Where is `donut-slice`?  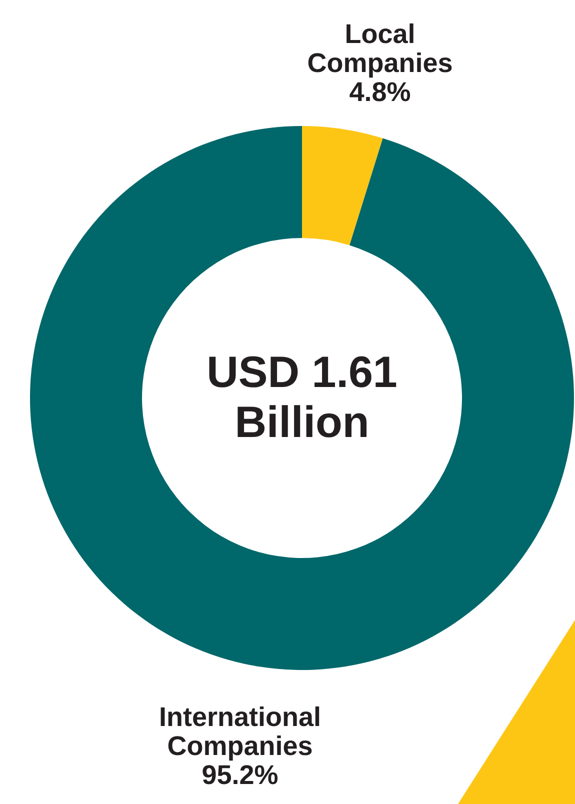 donut-slice is located at coordinates (342, 186).